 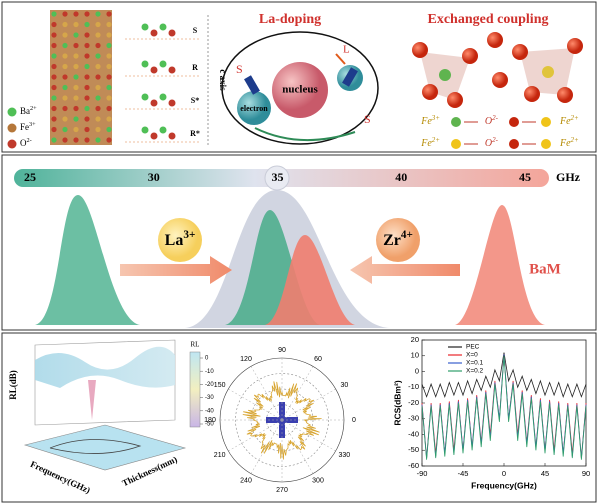 I want to click on block-label: R, so click(x=195, y=67).